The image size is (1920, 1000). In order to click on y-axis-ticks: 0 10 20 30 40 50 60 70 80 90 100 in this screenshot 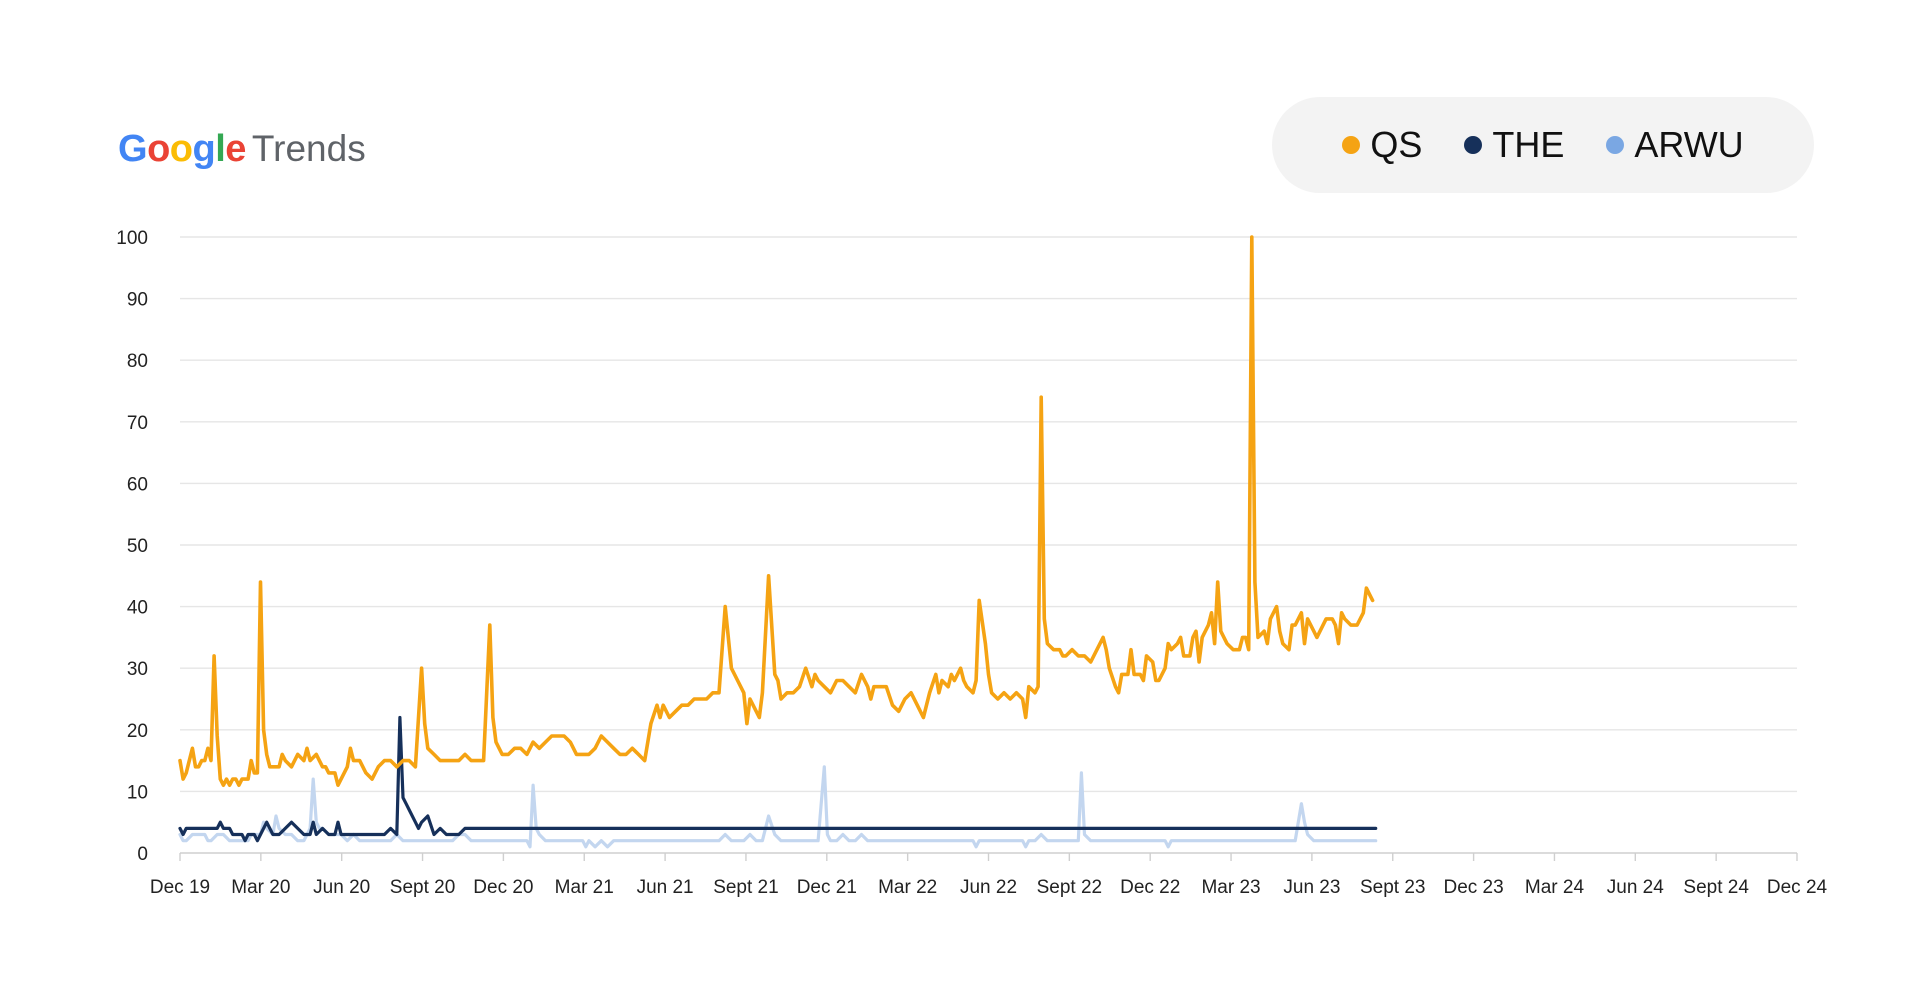, I will do `click(132, 546)`.